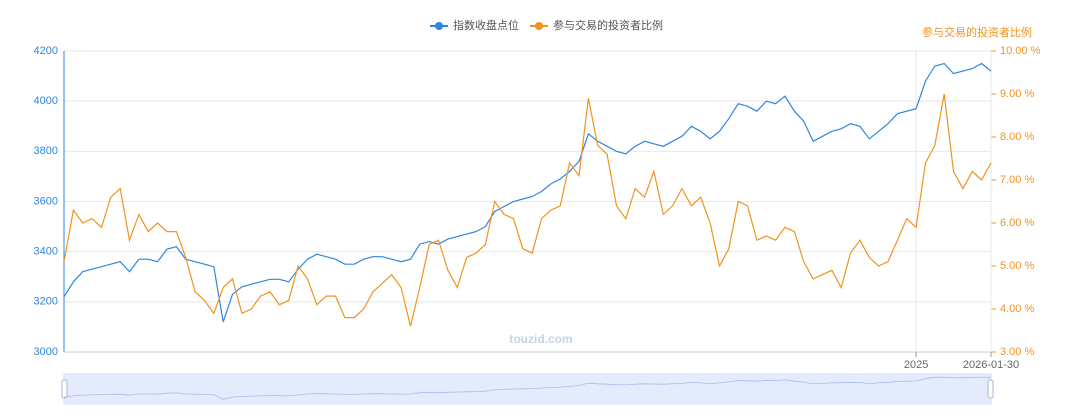 The height and width of the screenshot is (416, 1080). What do you see at coordinates (46, 51) in the screenshot?
I see `y-tick-label: 4200` at bounding box center [46, 51].